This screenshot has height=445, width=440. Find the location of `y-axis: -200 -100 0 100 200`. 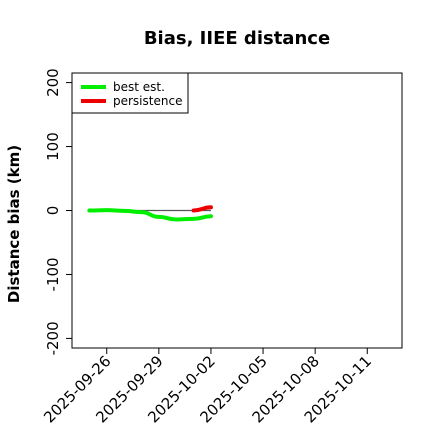

y-axis: -200 -100 0 100 200 is located at coordinates (58, 211).